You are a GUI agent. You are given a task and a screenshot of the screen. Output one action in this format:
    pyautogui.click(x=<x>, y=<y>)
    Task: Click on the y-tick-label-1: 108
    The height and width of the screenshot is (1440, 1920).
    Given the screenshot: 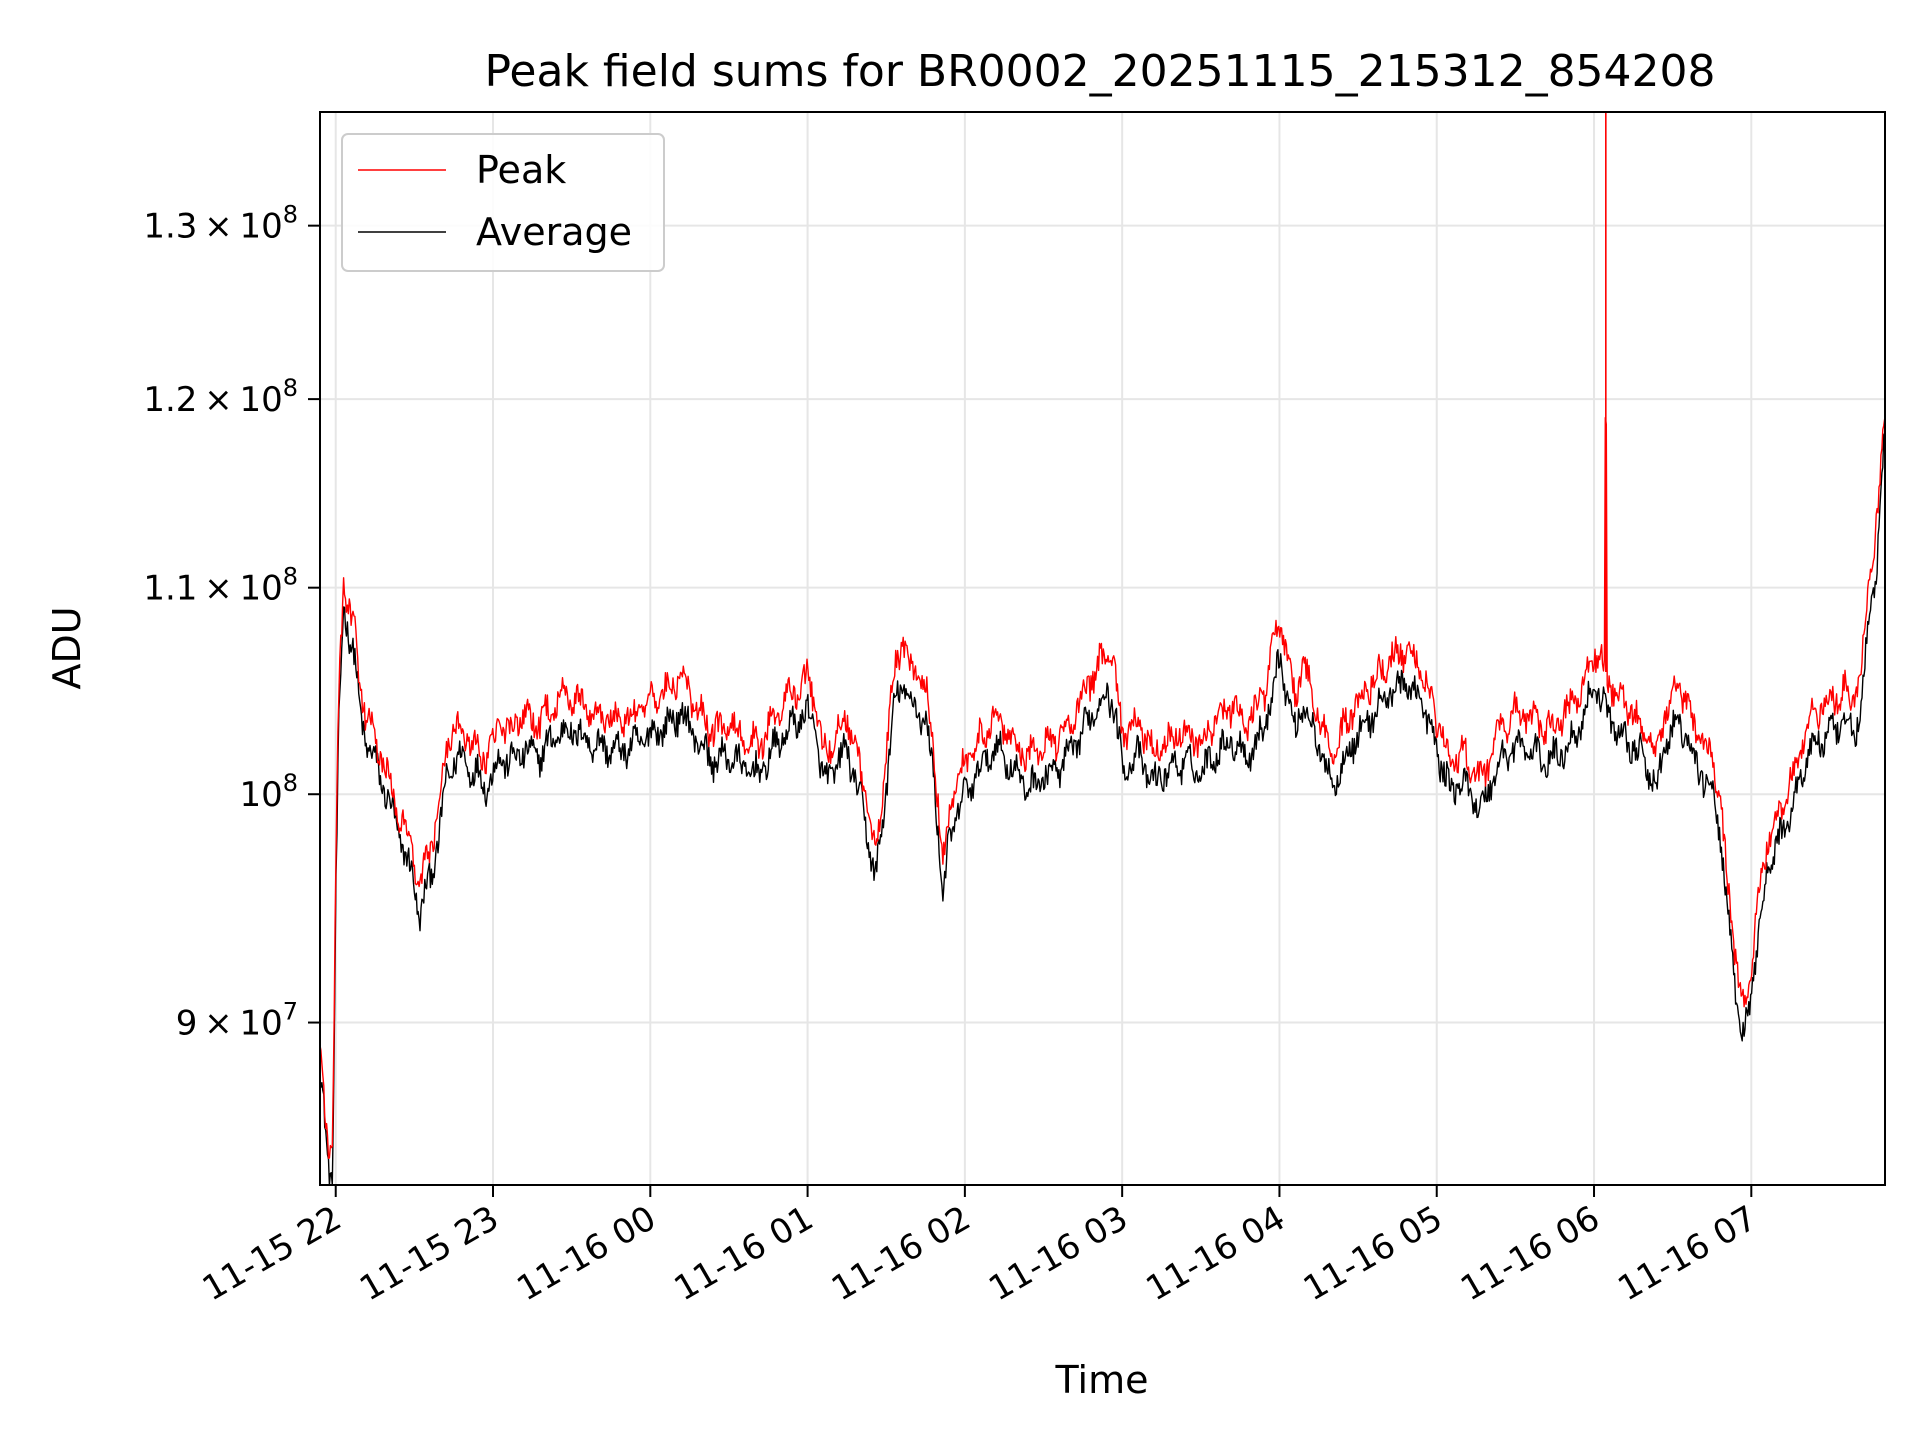 What is the action you would take?
    pyautogui.click(x=268, y=792)
    